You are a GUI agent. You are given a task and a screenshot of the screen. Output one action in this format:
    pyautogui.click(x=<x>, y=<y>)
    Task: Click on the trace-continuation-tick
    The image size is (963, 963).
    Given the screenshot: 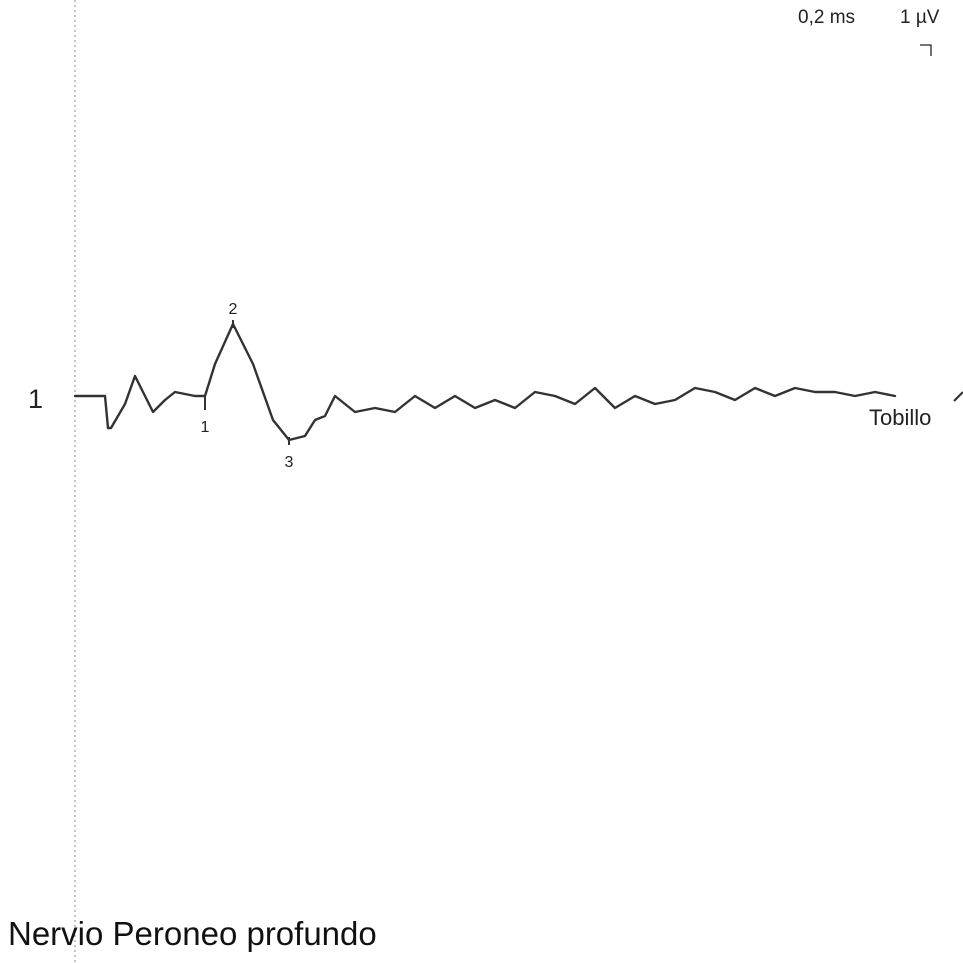 What is the action you would take?
    pyautogui.click(x=958, y=396)
    